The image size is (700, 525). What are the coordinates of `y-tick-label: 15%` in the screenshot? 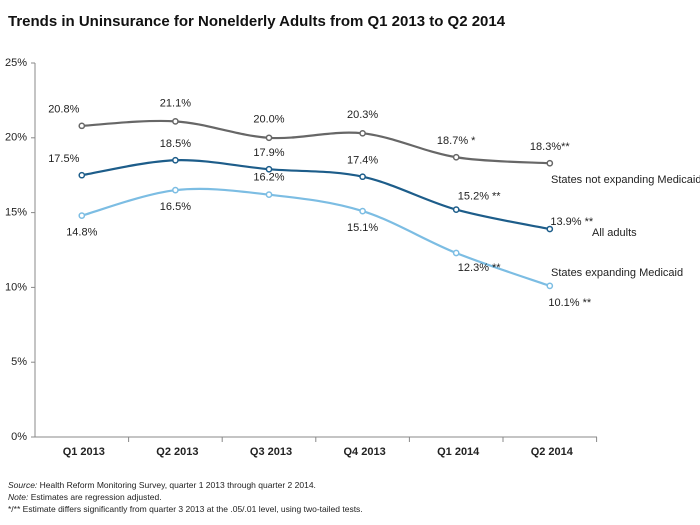 It's located at (16, 213).